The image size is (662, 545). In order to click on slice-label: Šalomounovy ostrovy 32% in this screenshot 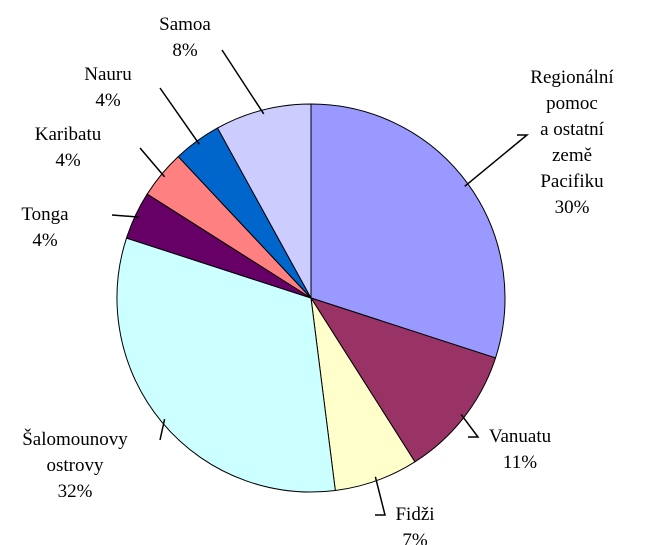, I will do `click(75, 466)`.